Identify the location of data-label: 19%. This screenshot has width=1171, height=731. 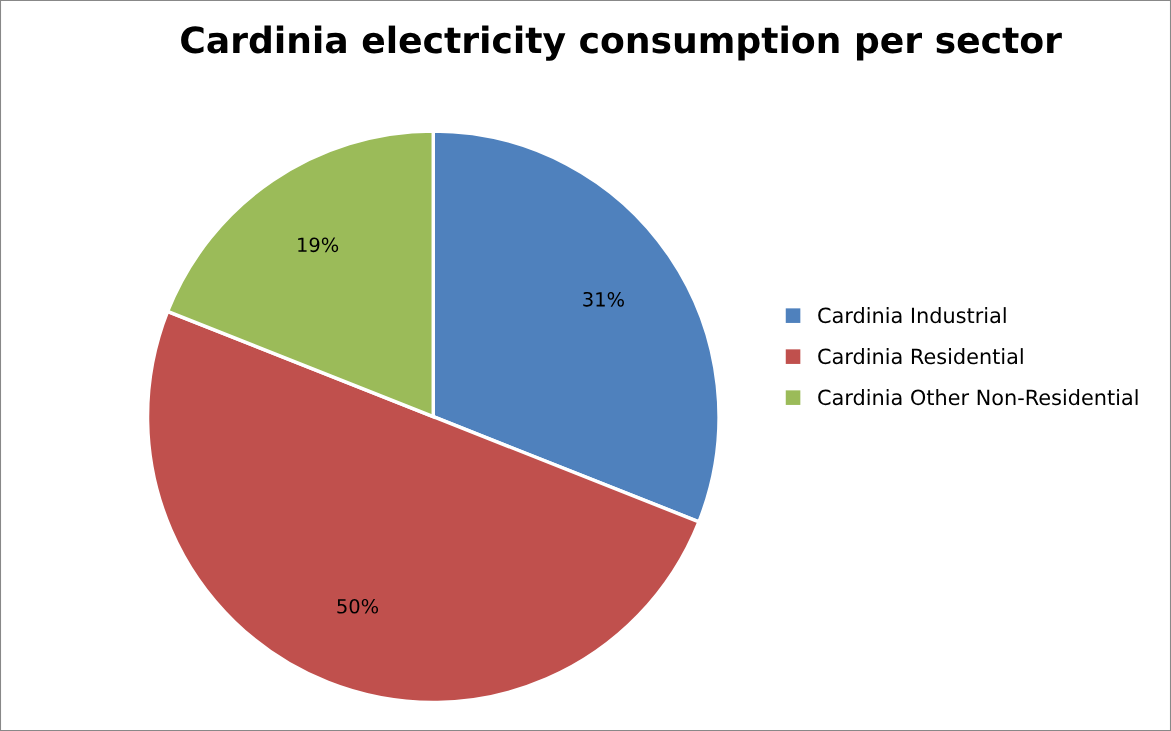
(318, 245).